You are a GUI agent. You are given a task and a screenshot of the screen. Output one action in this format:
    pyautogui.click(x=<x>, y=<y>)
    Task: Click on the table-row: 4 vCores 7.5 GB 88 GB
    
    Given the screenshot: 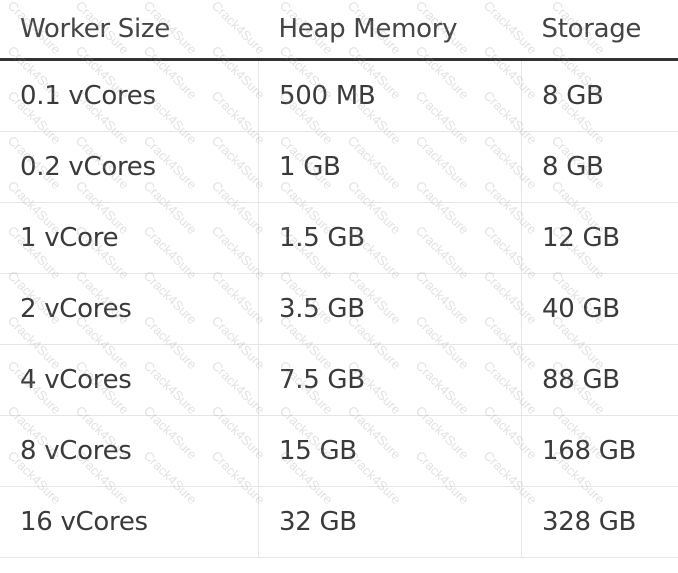 What is the action you would take?
    pyautogui.click(x=339, y=380)
    